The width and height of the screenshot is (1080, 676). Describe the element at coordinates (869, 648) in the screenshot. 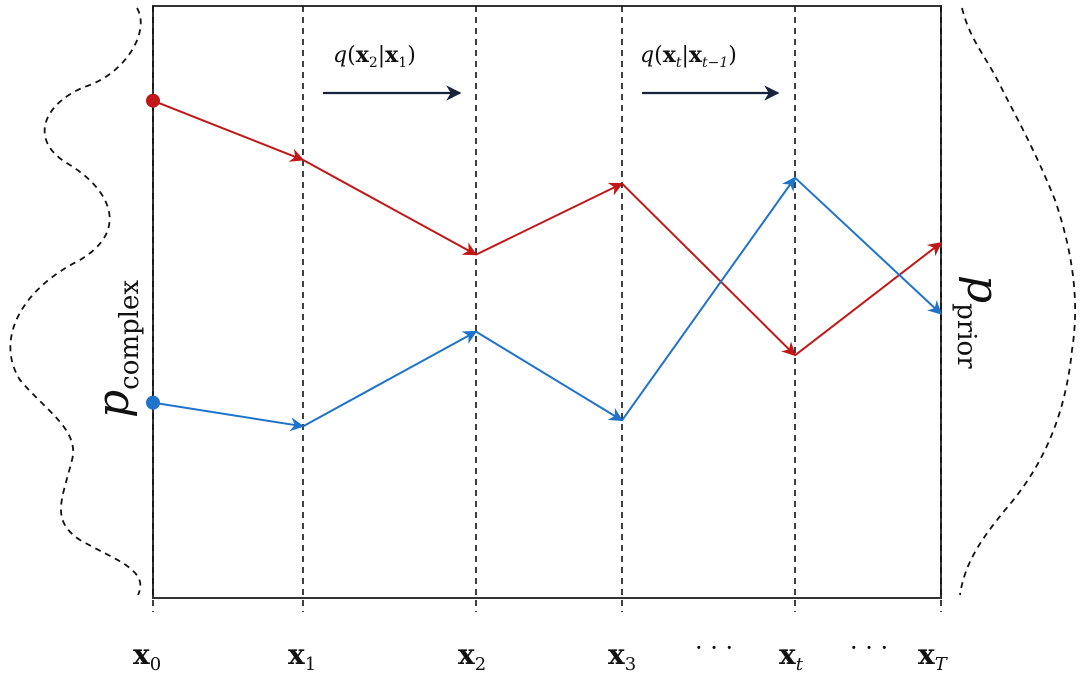

I see `ellipsis-2: · · ·` at that location.